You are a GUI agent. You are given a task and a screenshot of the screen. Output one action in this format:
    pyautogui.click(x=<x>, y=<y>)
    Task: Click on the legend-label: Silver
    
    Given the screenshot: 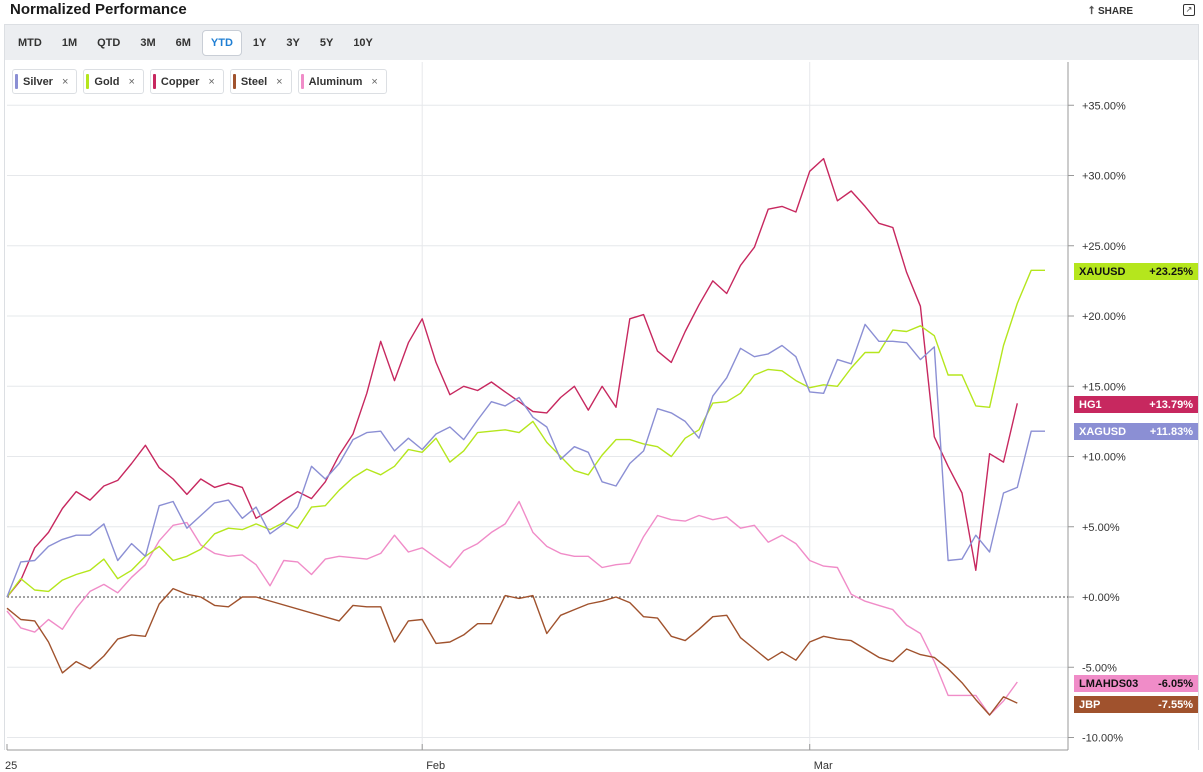 What is the action you would take?
    pyautogui.click(x=38, y=81)
    